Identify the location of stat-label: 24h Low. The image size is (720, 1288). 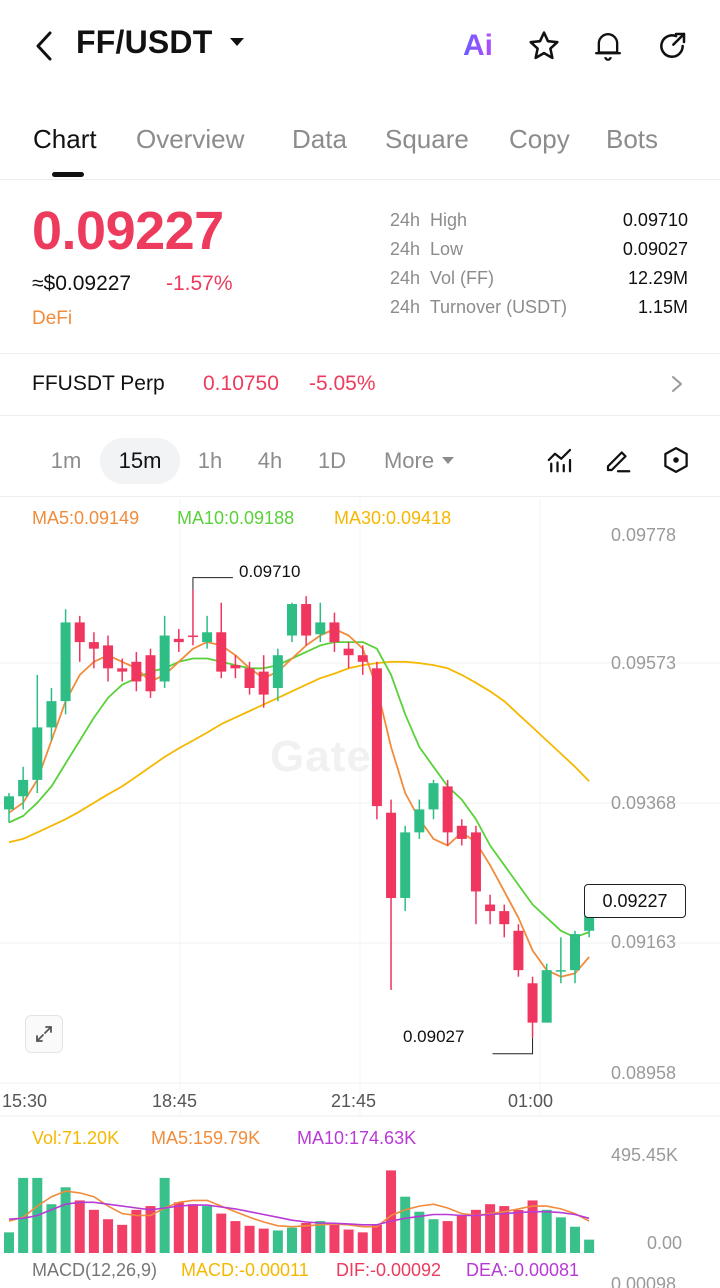
(427, 249).